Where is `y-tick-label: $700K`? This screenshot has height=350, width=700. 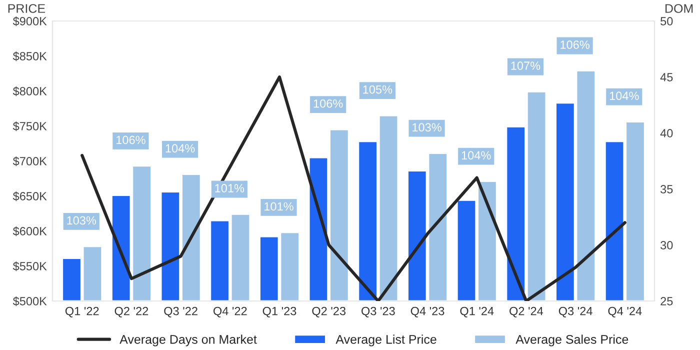
y-tick-label: $700K is located at coordinates (29, 161).